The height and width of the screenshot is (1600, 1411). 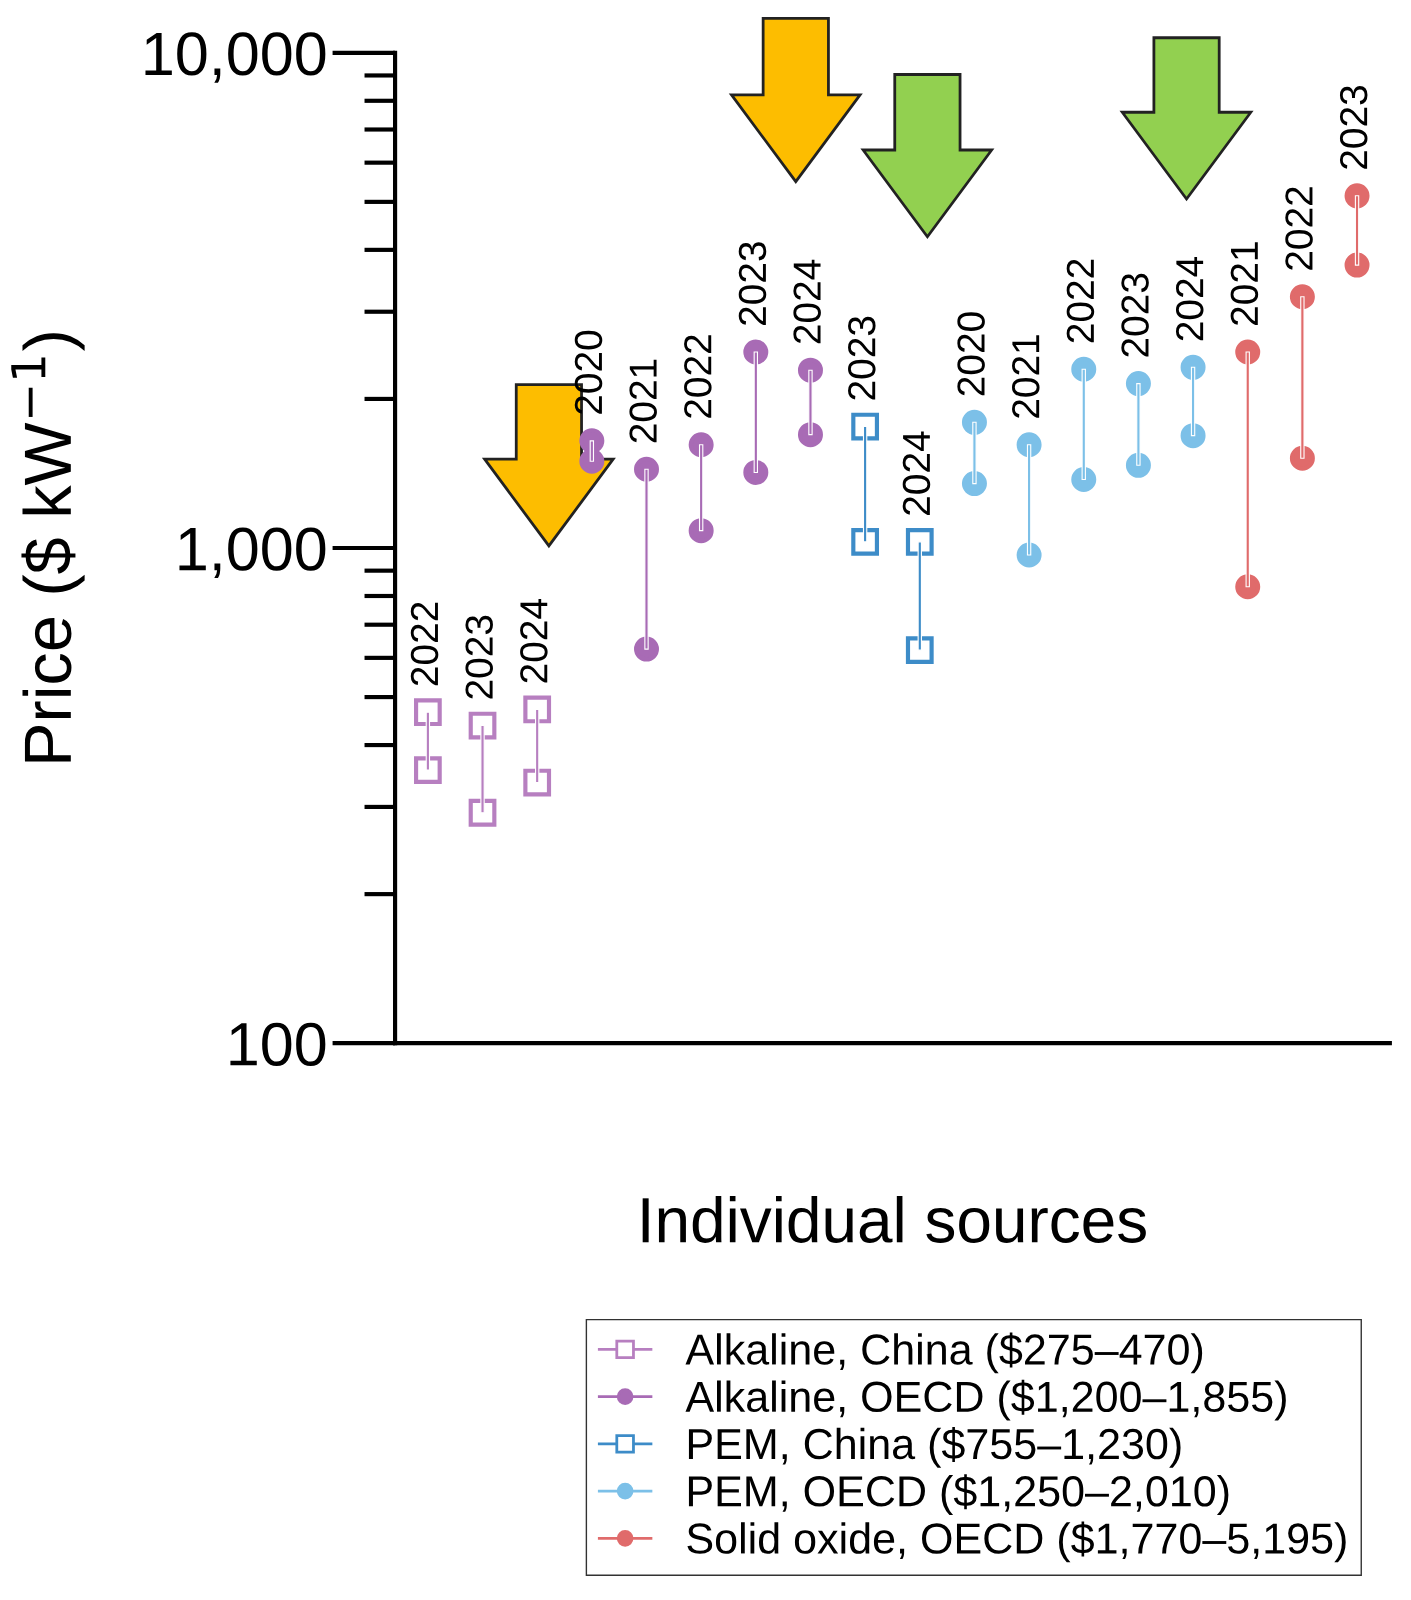 I want to click on legend-label: Alkaline, China ($275–470), so click(x=944, y=1353).